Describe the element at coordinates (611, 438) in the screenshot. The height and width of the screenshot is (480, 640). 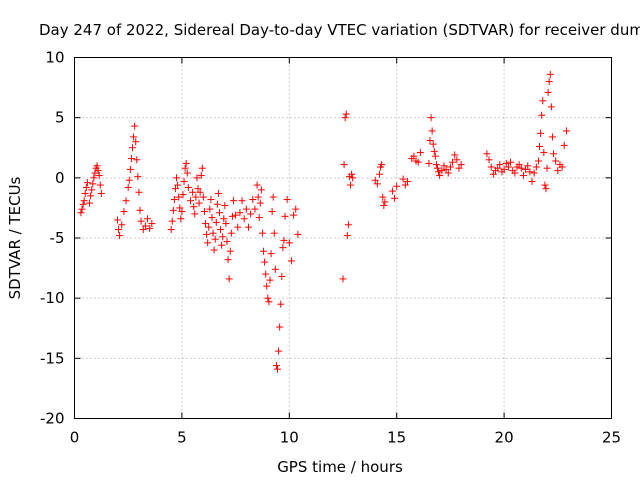
I see `x-tick-label: 25` at that location.